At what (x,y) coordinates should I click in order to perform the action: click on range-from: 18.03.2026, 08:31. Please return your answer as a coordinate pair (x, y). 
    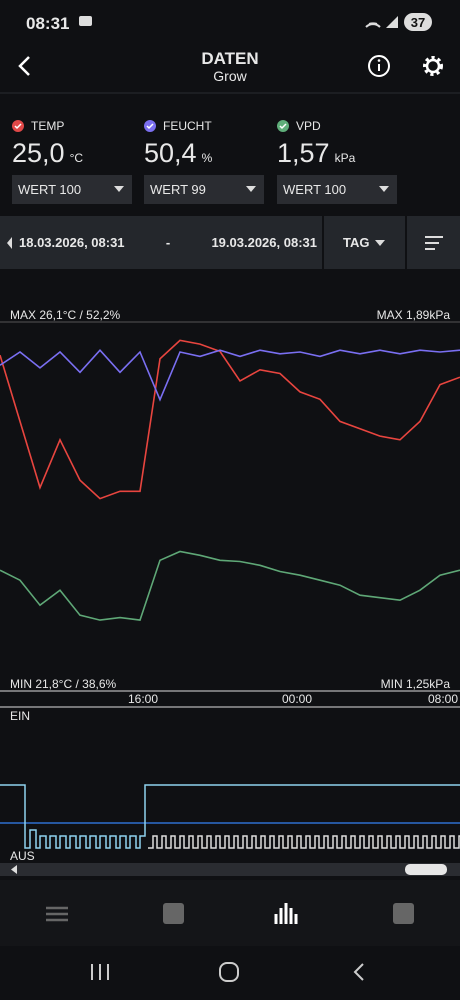
    Looking at the image, I should click on (72, 242).